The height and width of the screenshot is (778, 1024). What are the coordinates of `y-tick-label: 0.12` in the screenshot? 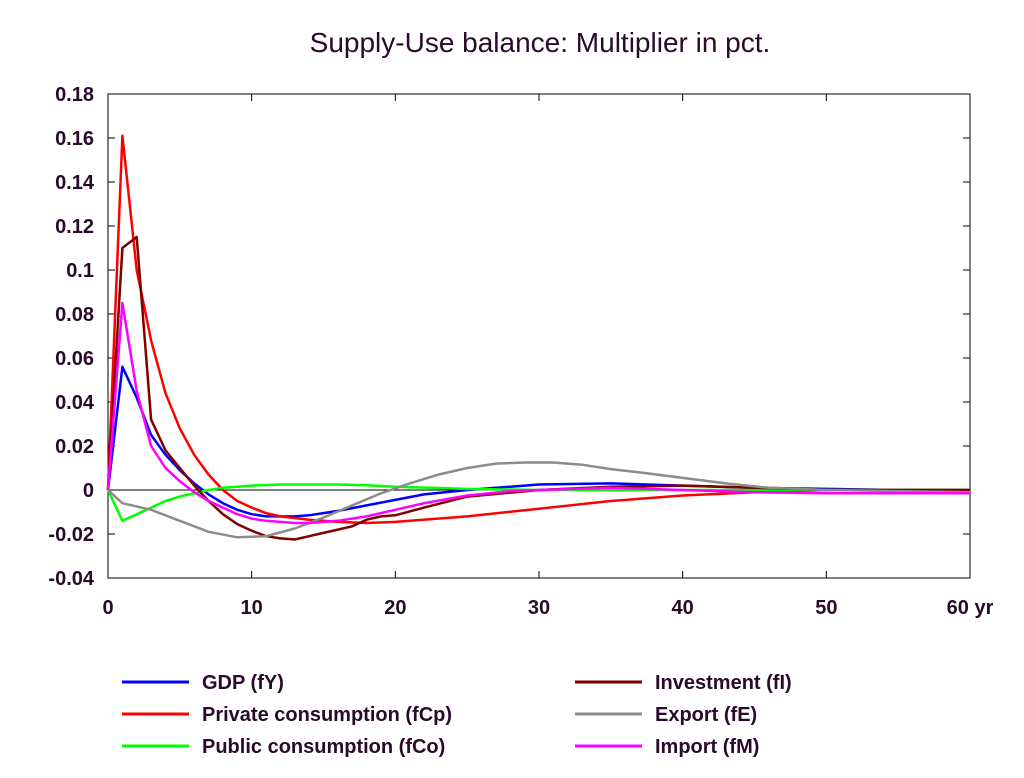 It's located at (74, 227).